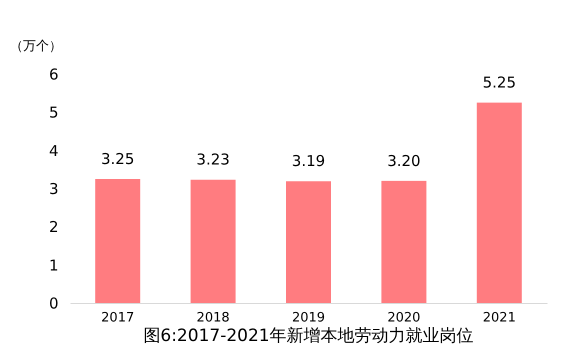  Describe the element at coordinates (403, 318) in the screenshot. I see `x-tick-label: 2020` at that location.